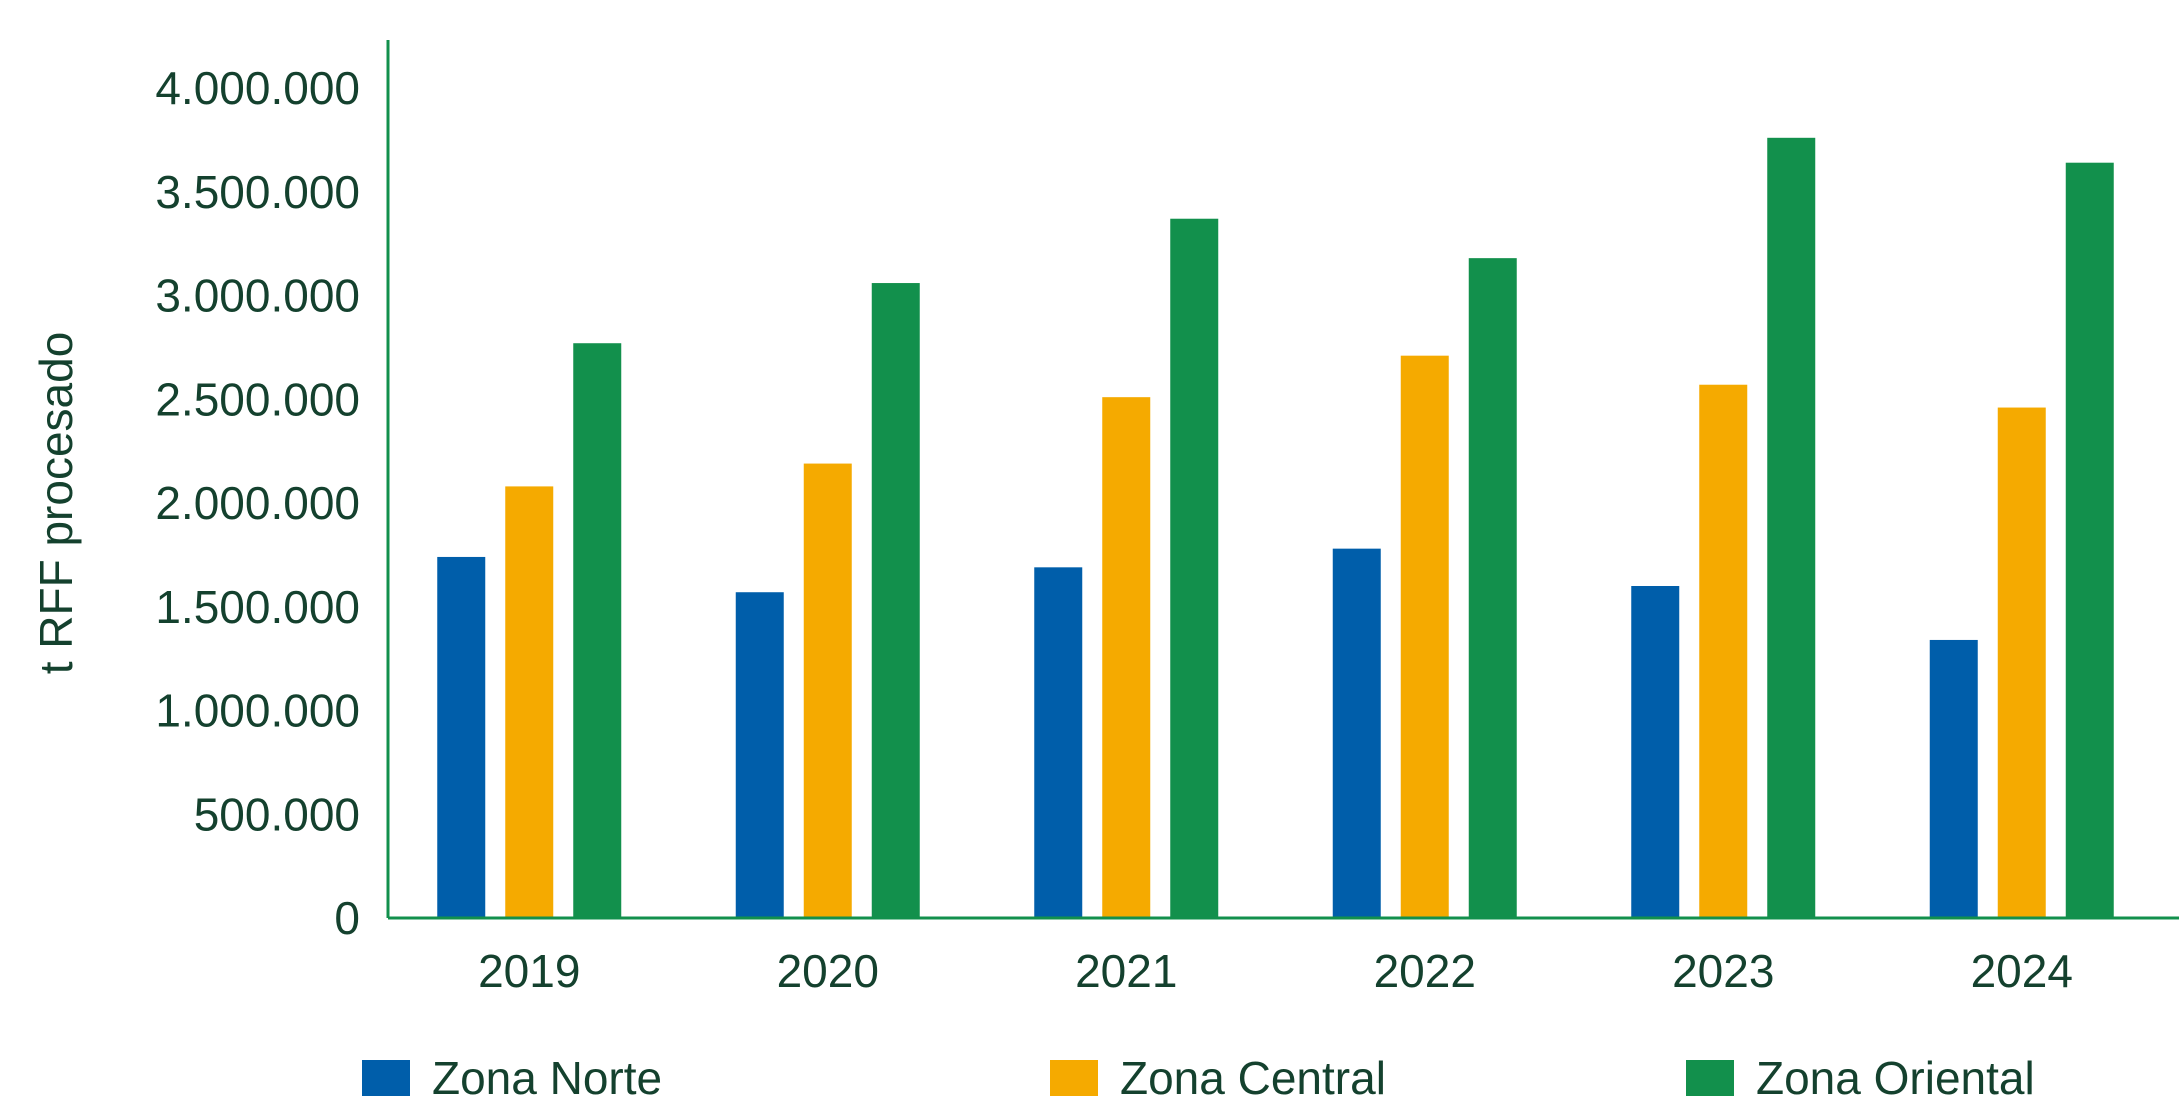 The height and width of the screenshot is (1098, 2179). I want to click on y-tick-label: 1.000.000, so click(257, 711).